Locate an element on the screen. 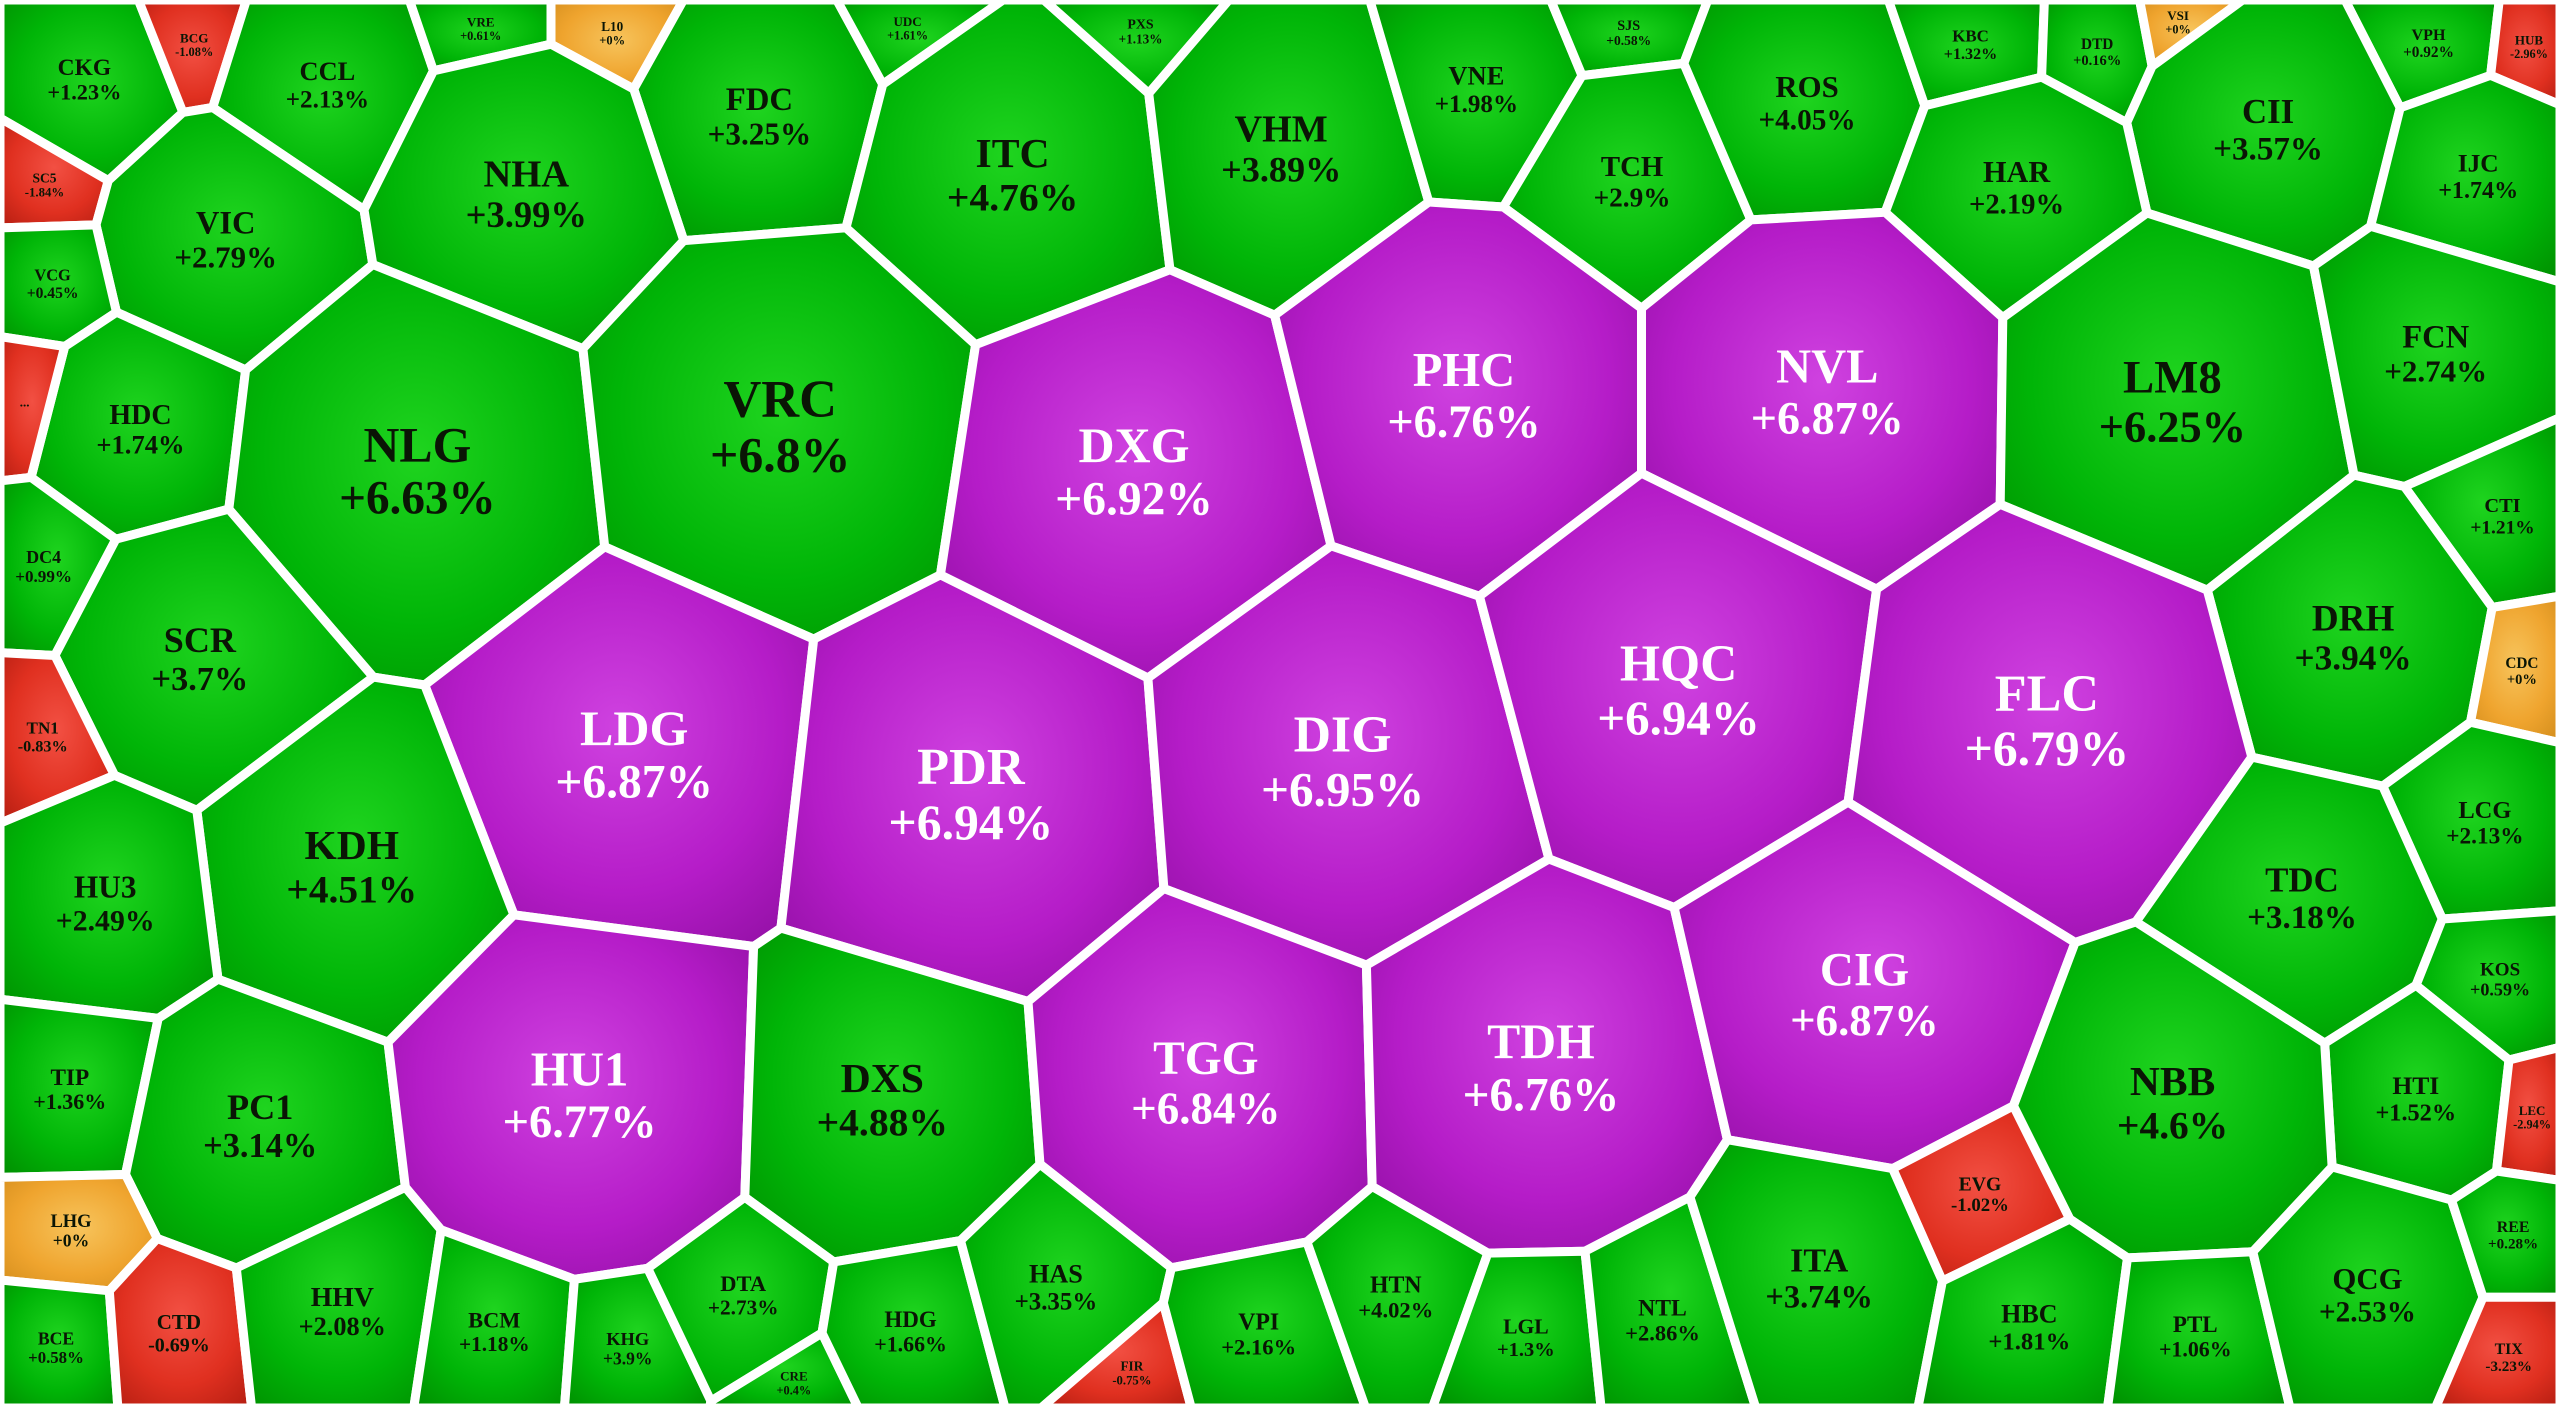 Image resolution: width=2560 pixels, height=1408 pixels. cell-ticker: VHM is located at coordinates (1281, 130).